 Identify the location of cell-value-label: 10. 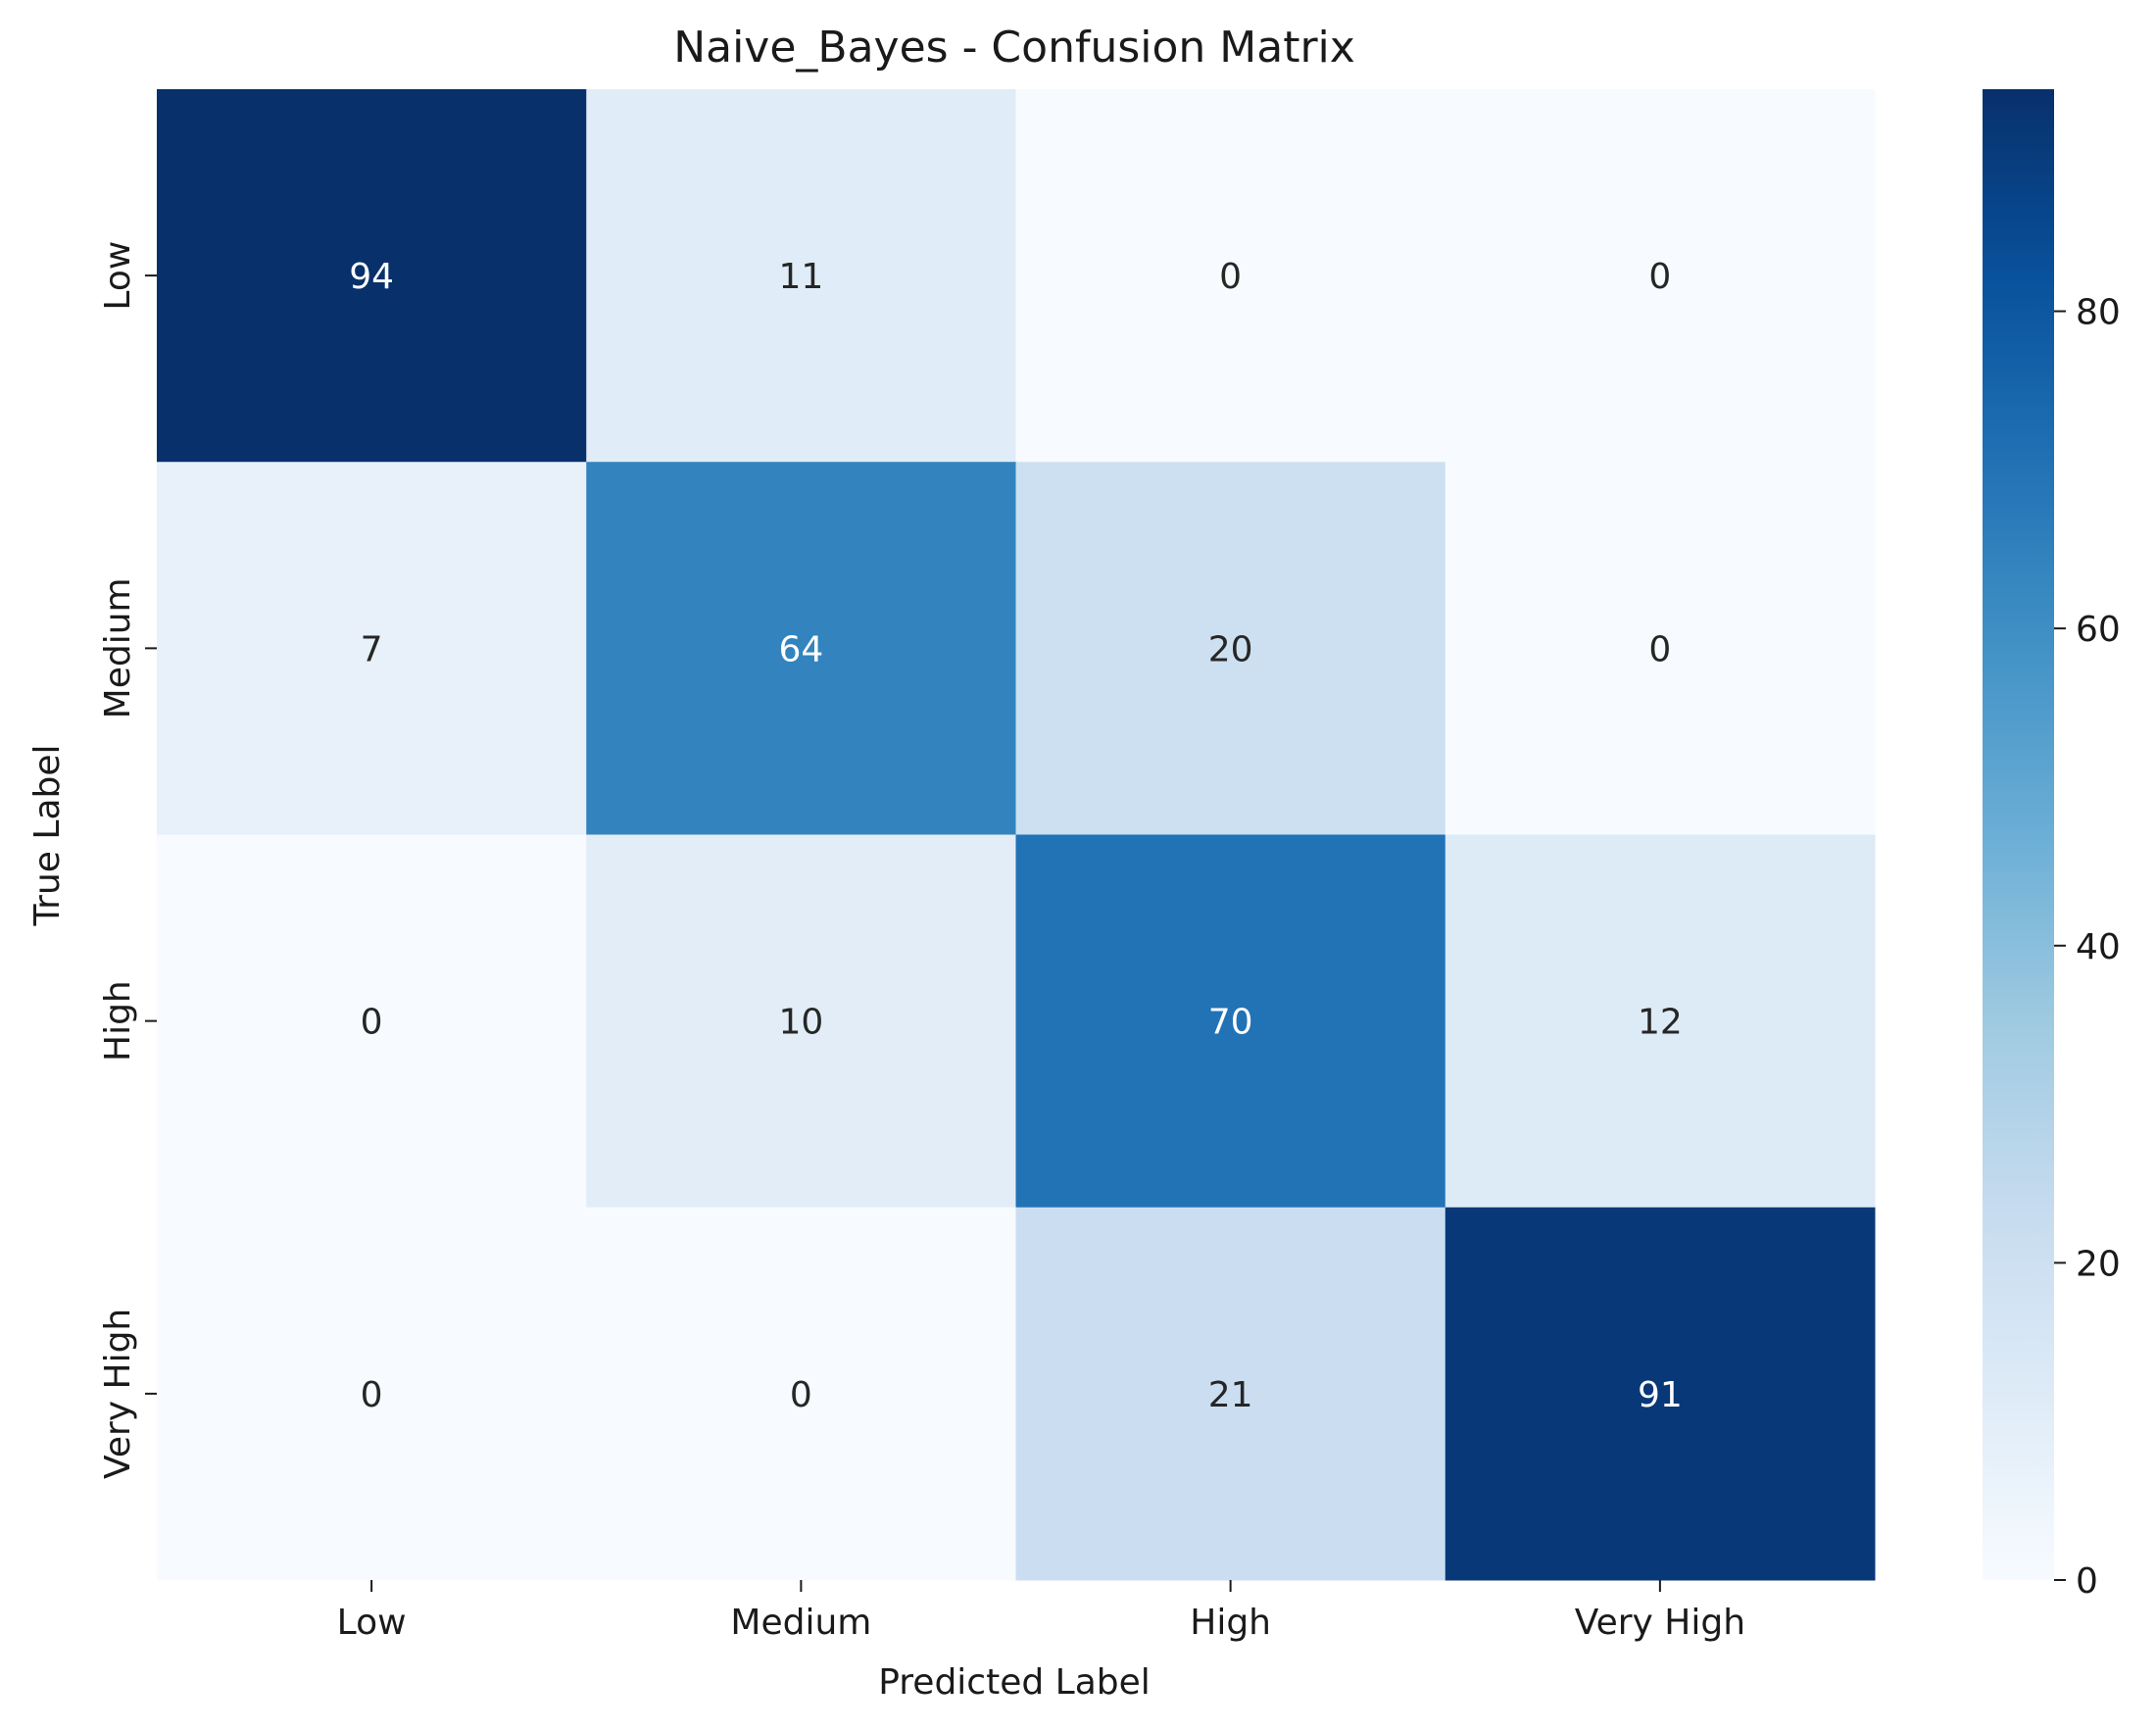
(800, 1023).